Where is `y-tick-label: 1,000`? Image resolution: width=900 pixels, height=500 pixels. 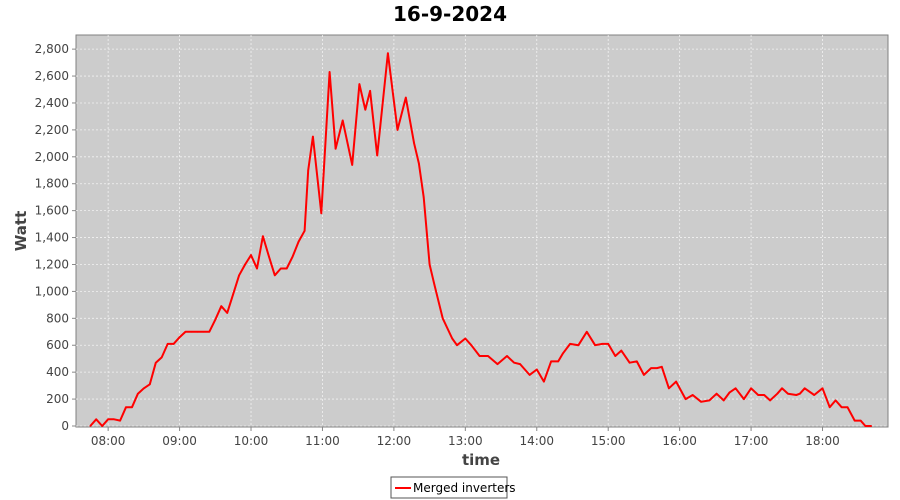
y-tick-label: 1,000 is located at coordinates (52, 291).